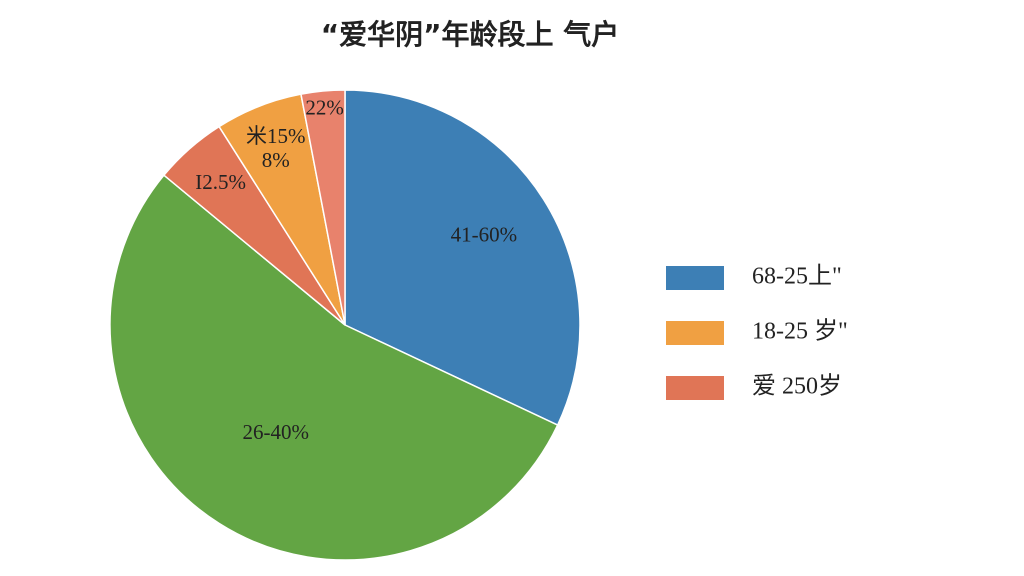 The height and width of the screenshot is (576, 1024). Describe the element at coordinates (220, 182) in the screenshot. I see `slice-label: I2.5%` at that location.